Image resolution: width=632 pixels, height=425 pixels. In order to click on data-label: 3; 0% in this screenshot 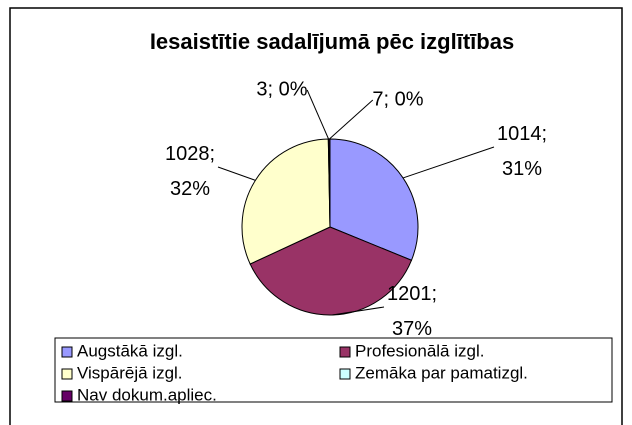, I will do `click(281, 89)`.